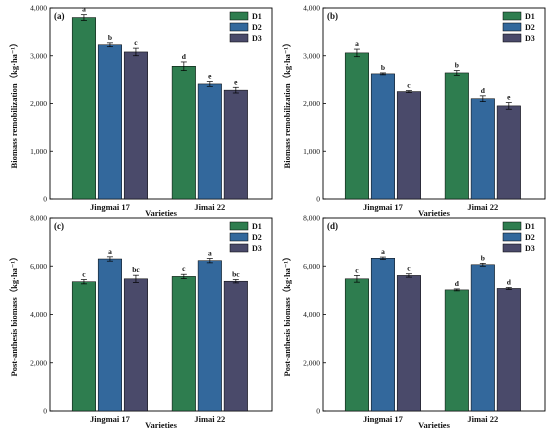 Image resolution: width=550 pixels, height=431 pixels. I want to click on panel-label: (c), so click(59, 226).